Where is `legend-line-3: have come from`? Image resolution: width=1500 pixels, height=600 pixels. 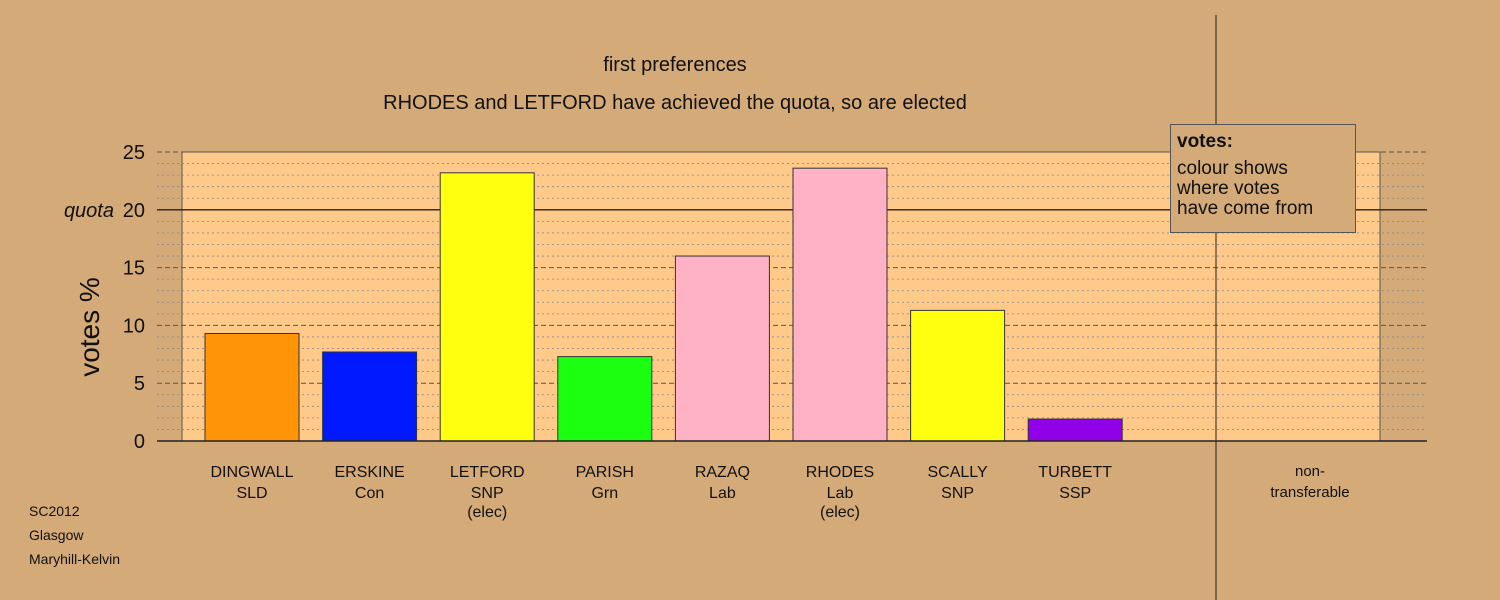
legend-line-3: have come from is located at coordinates (1245, 208).